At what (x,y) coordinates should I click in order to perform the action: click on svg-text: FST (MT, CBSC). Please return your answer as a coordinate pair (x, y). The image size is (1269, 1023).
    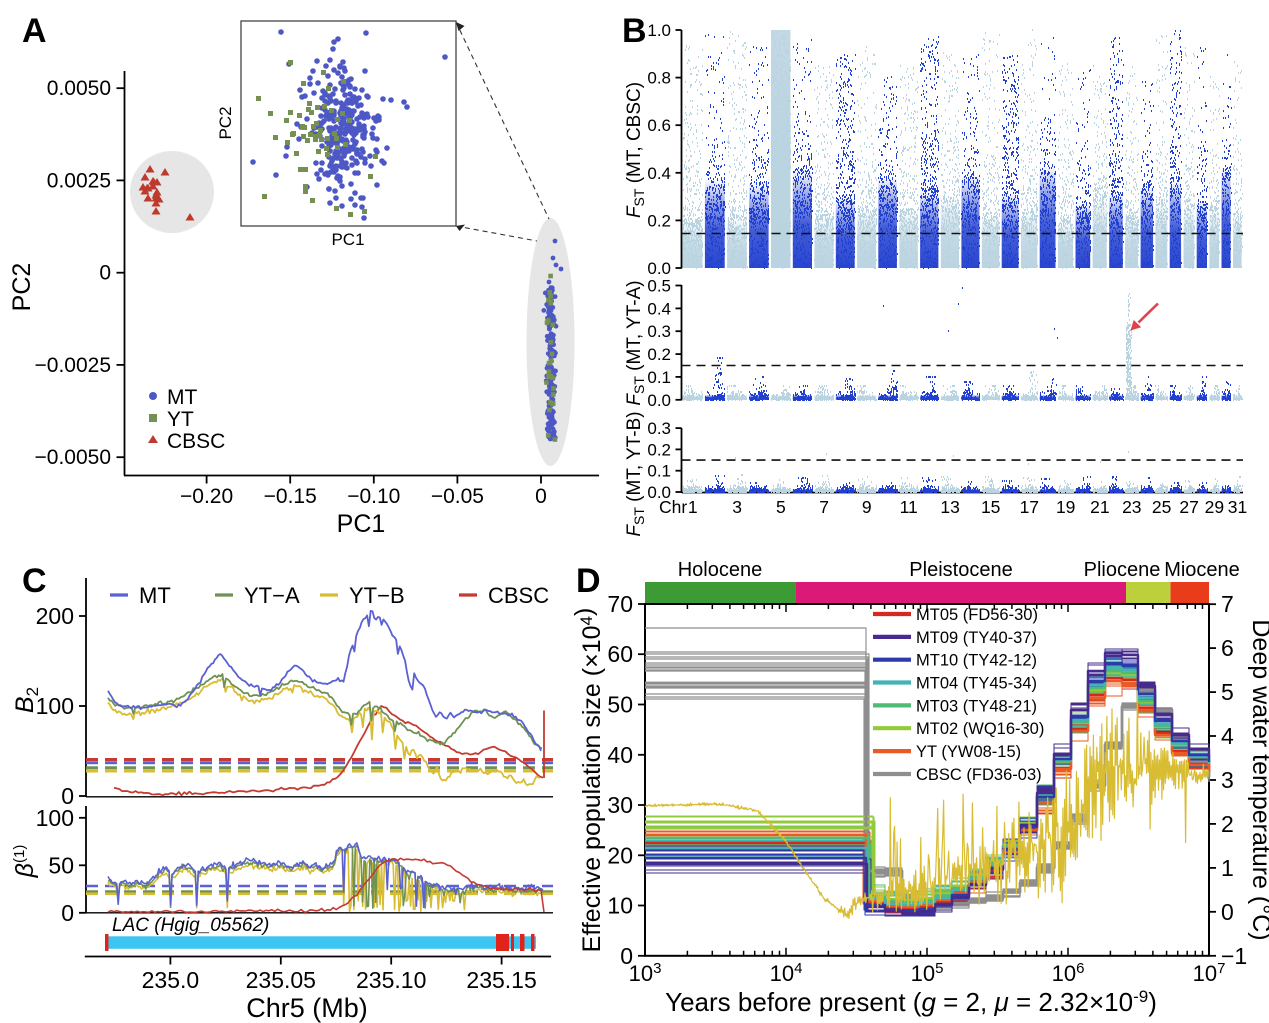
    Looking at the image, I should click on (635, 150).